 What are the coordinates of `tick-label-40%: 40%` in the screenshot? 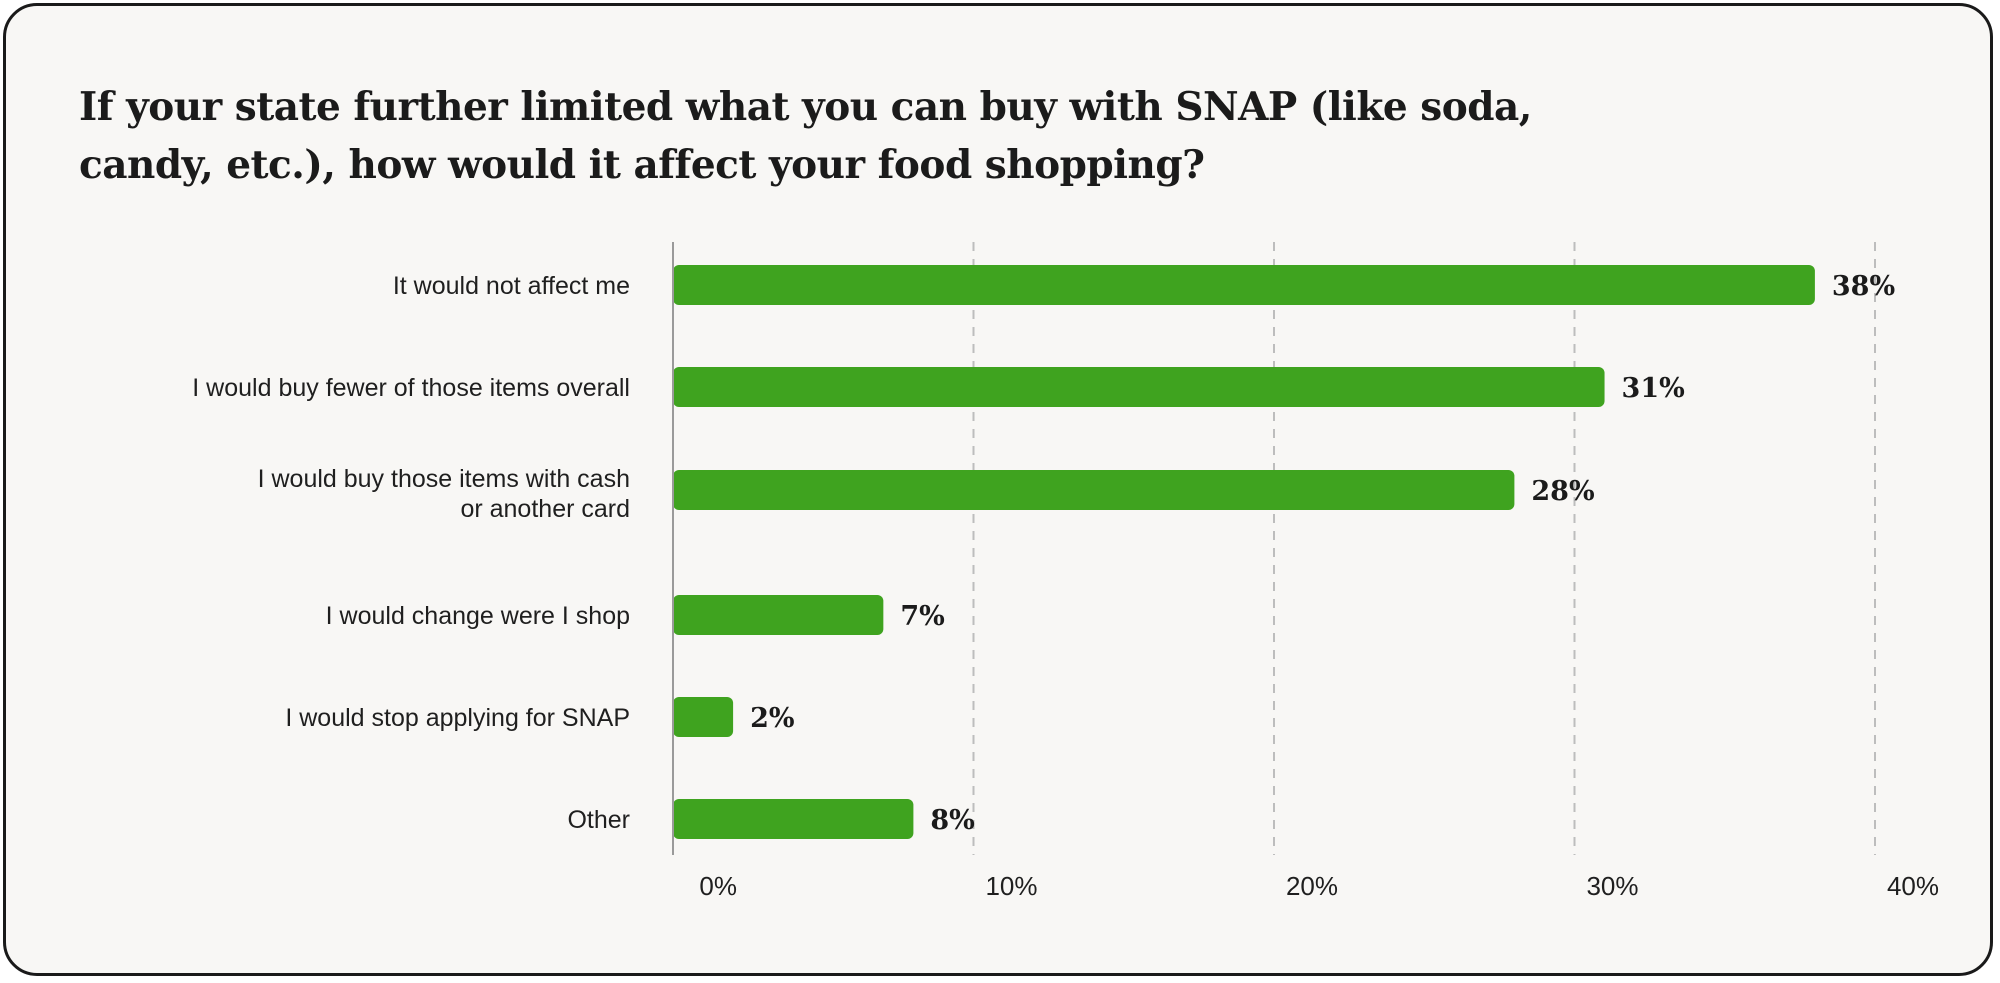 It's located at (1913, 886).